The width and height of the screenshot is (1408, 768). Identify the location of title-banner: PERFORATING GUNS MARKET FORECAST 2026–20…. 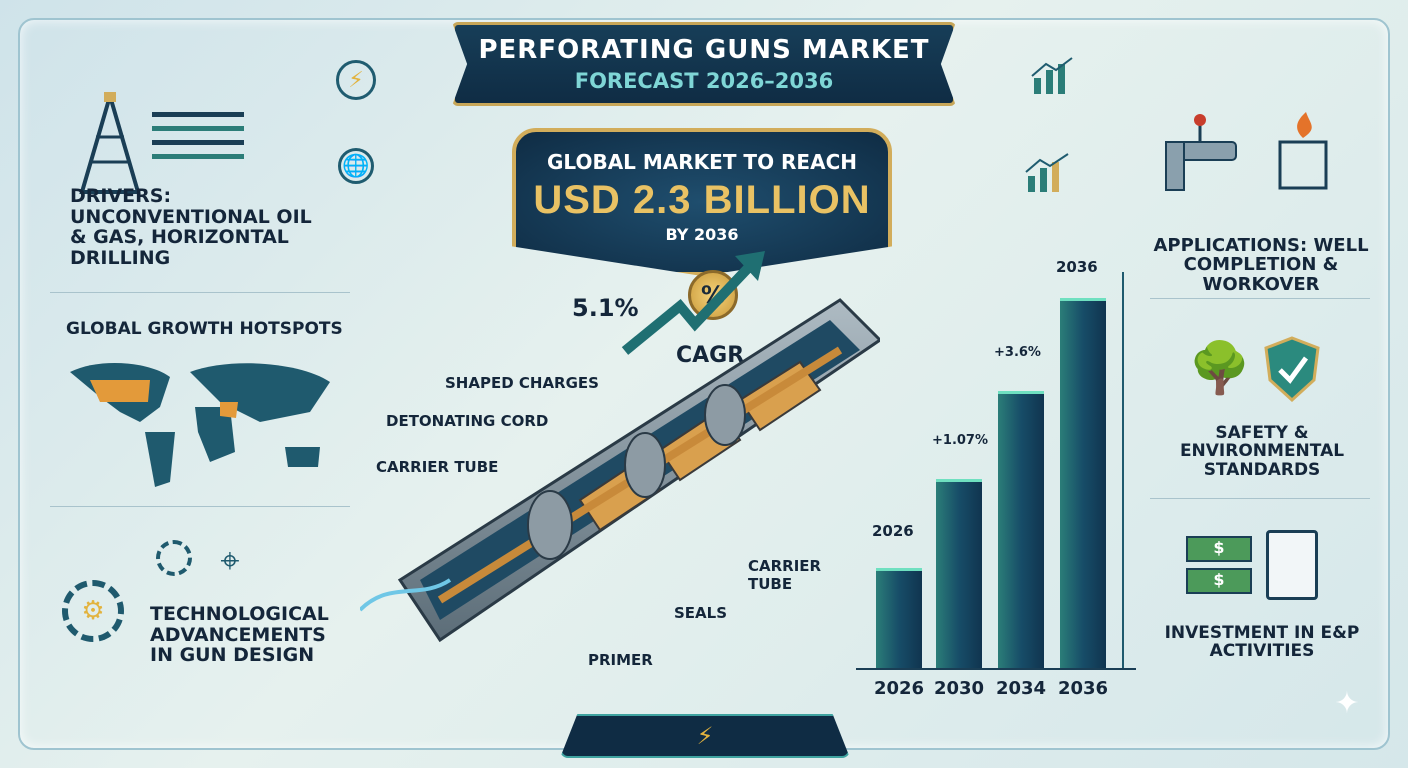
(704, 64).